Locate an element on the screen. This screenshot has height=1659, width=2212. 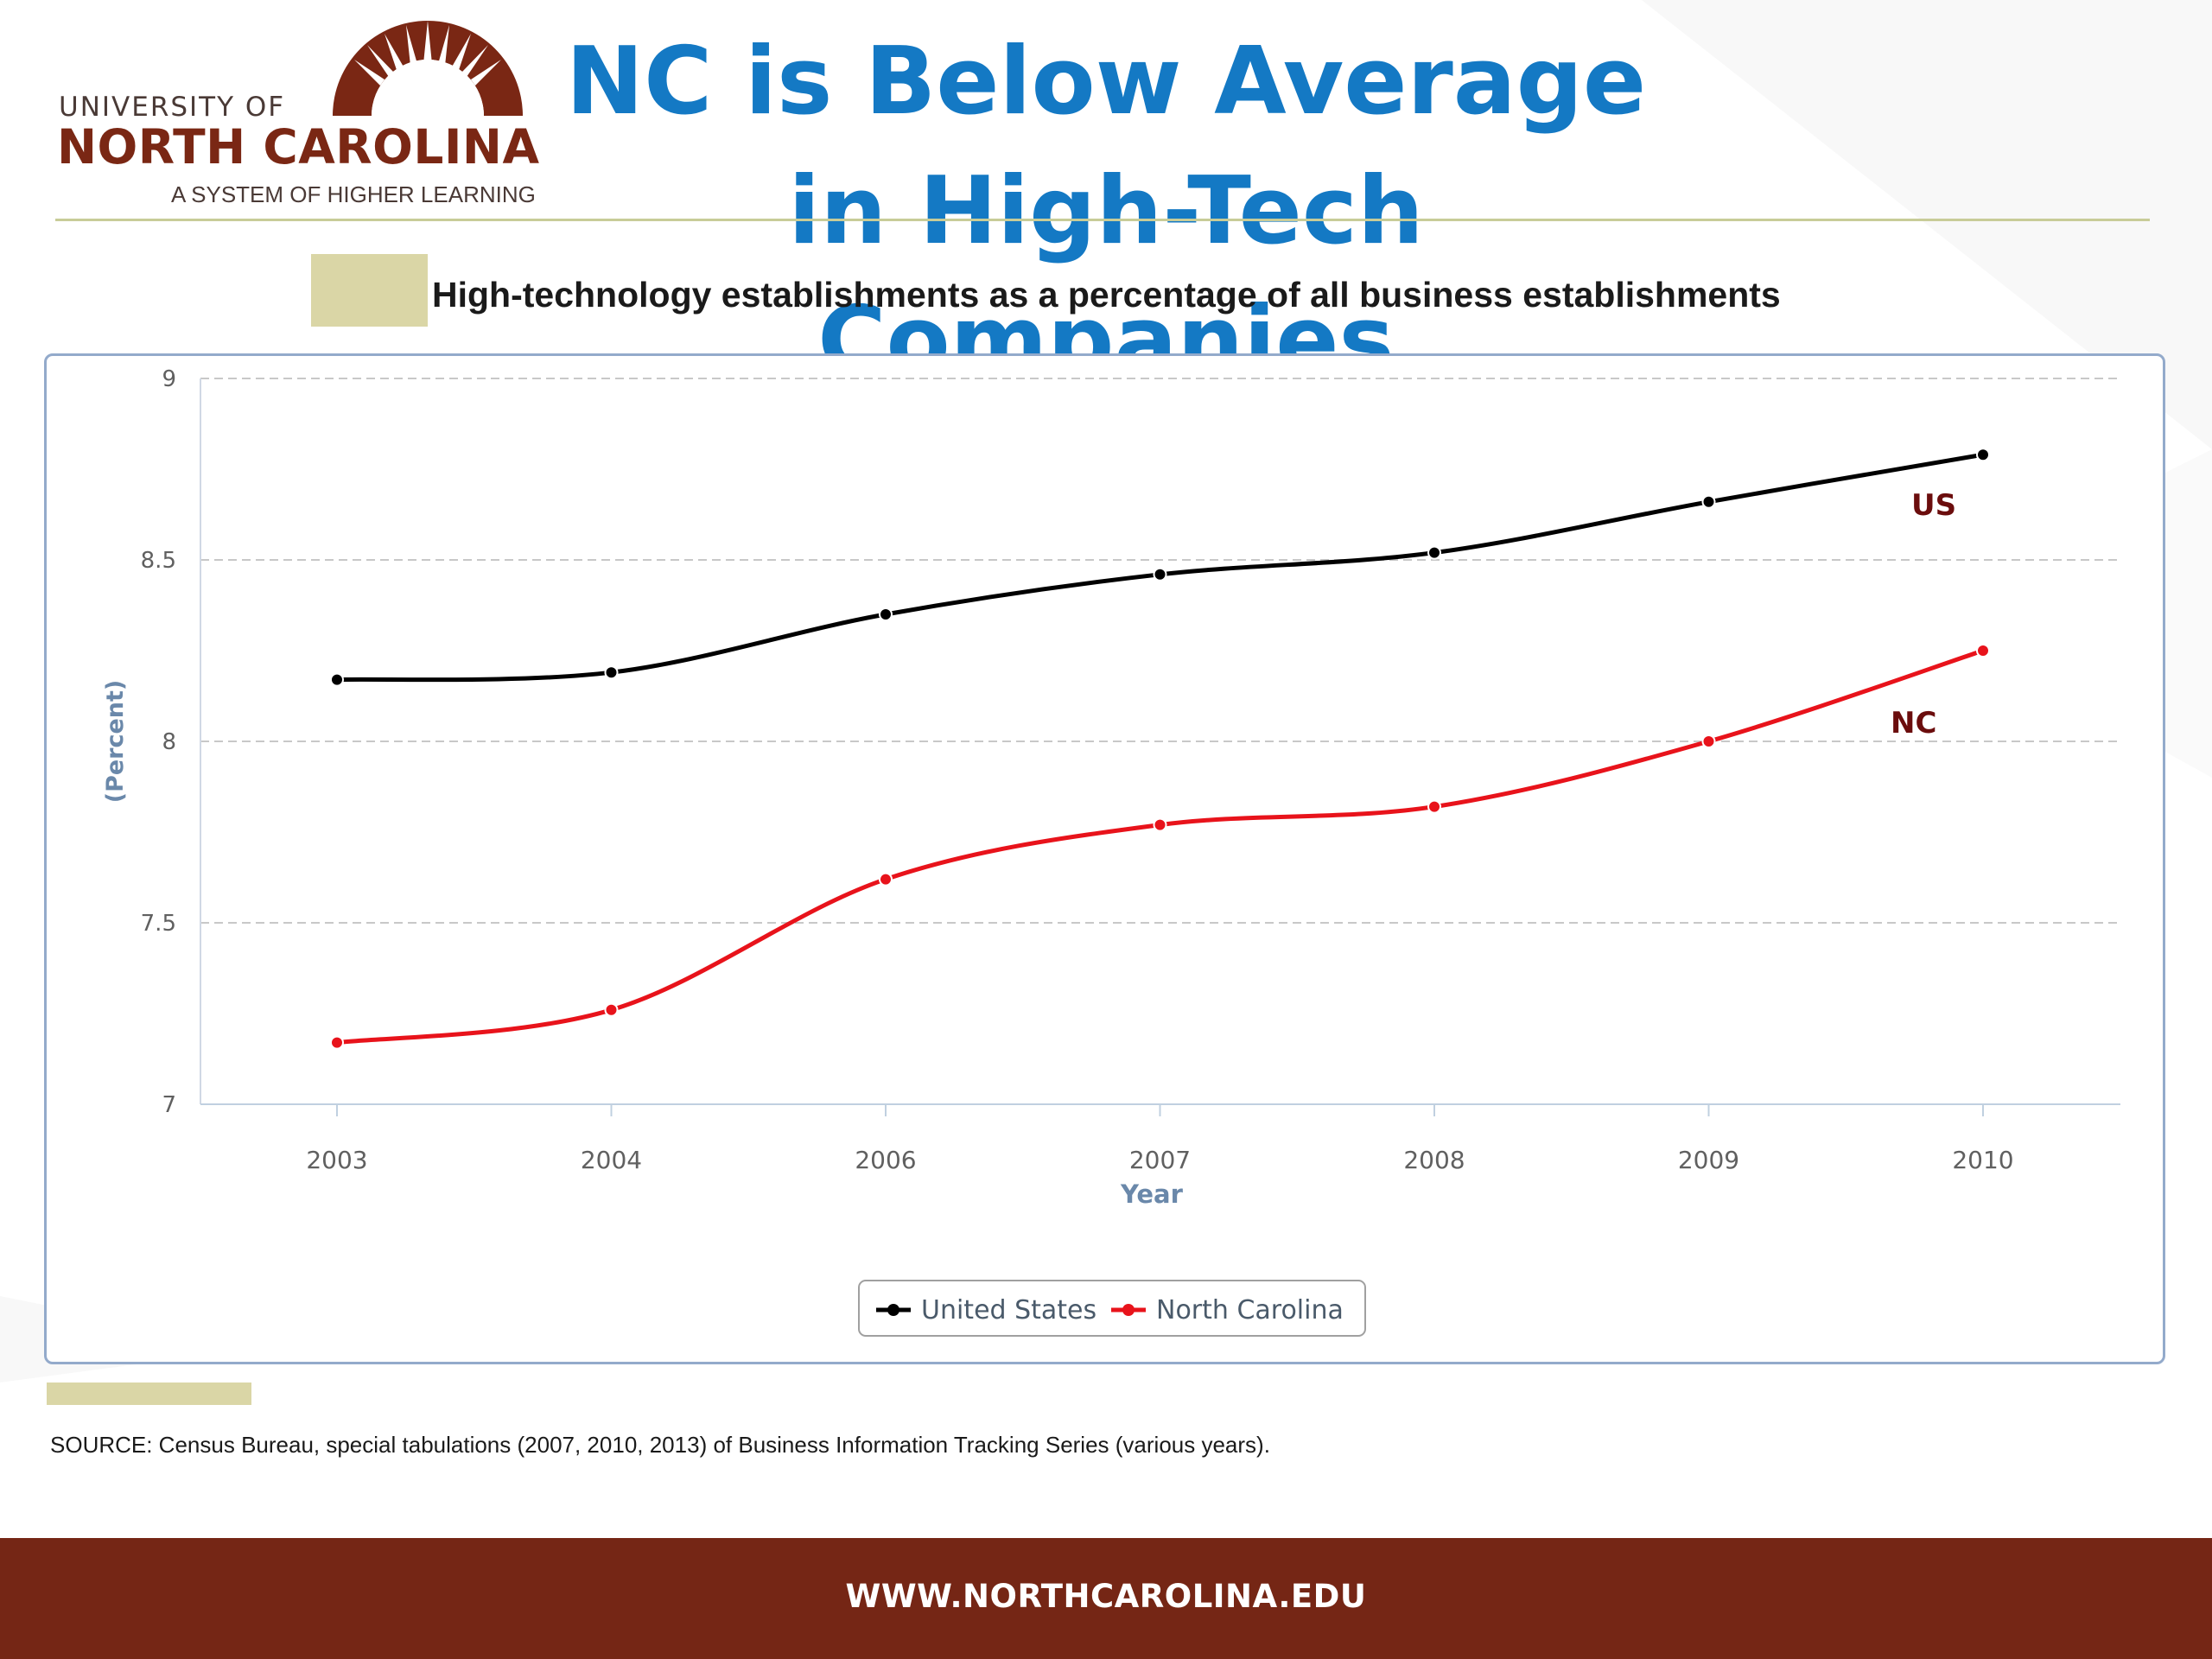
title-line-1: NC is Below Average is located at coordinates (1106, 82).